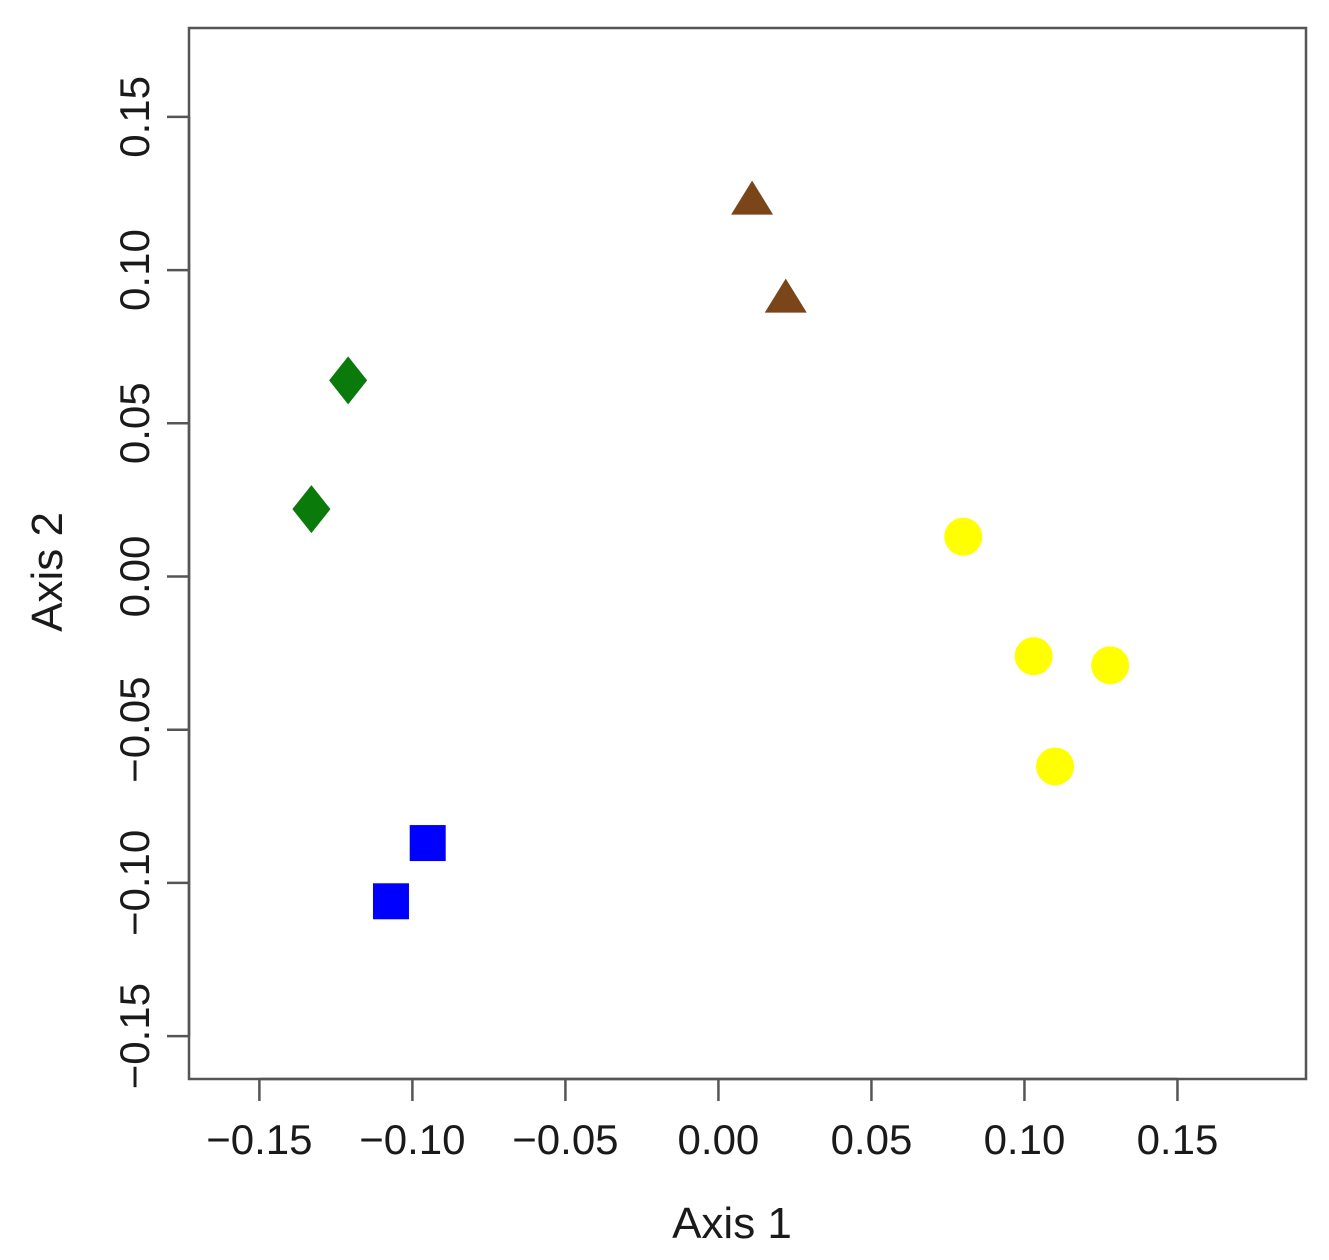 This screenshot has width=1329, height=1260. I want to click on y-axis: −0.15 −0.10 −0.05 0.00 0.05 0.10 0.15, so click(151, 582).